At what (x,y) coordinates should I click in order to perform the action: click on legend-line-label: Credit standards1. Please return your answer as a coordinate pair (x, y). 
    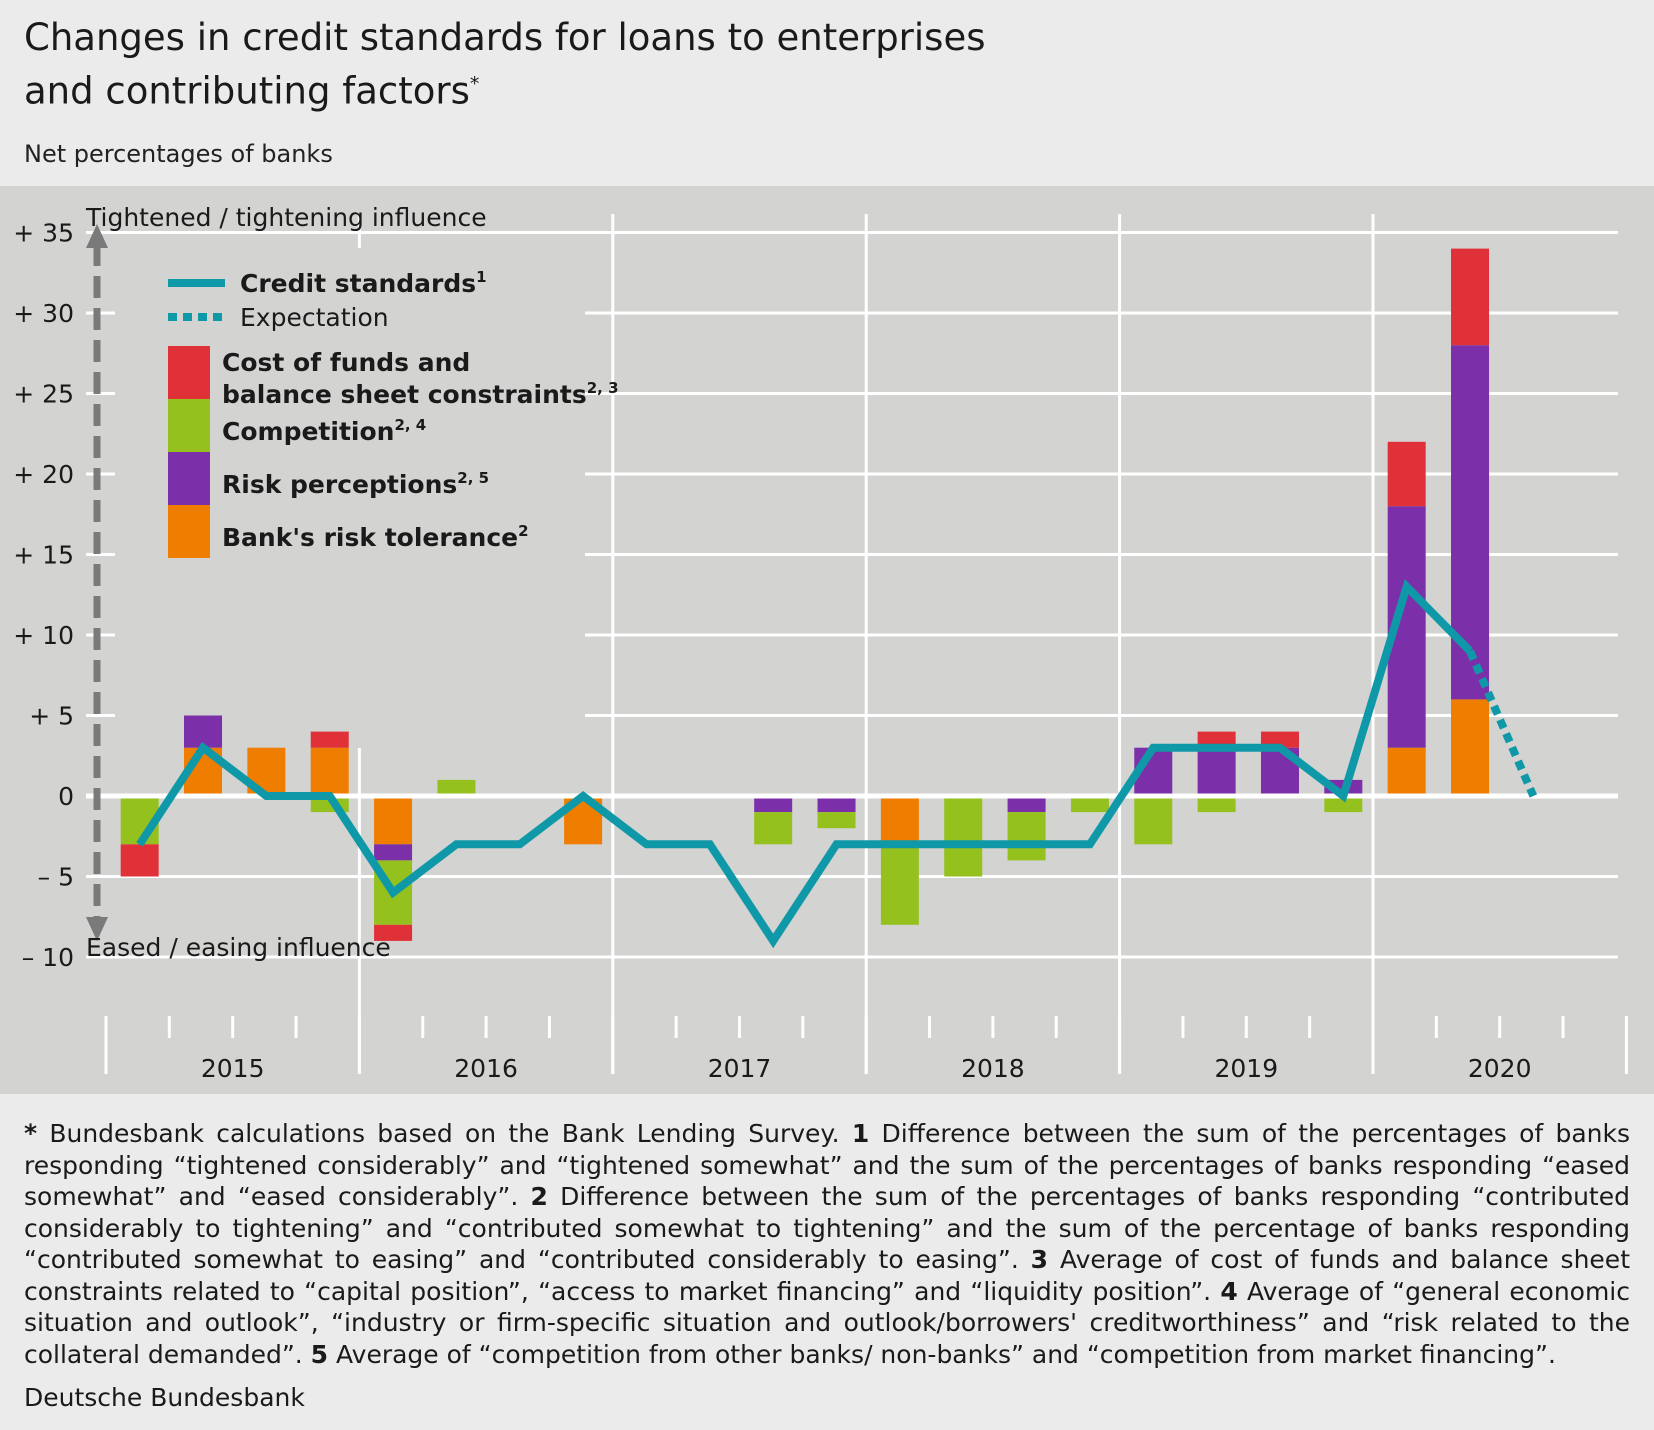
    Looking at the image, I should click on (363, 283).